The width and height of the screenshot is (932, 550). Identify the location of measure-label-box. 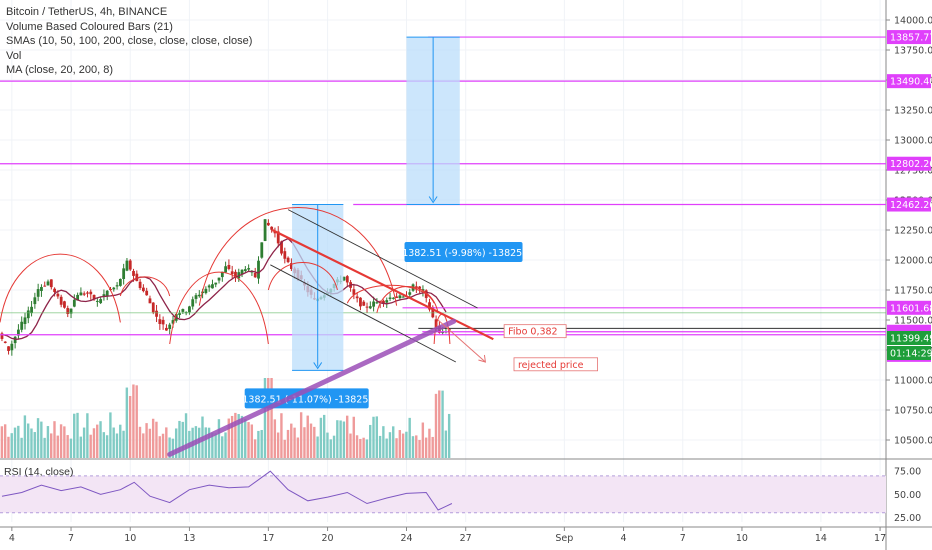
(463, 252).